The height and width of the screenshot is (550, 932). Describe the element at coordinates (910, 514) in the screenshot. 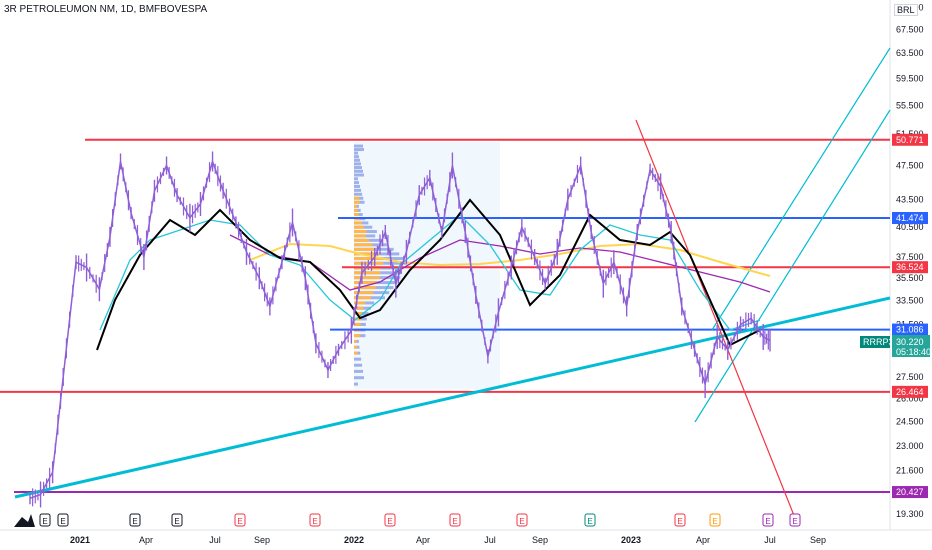

I see `y-tick-label: 19.300` at that location.